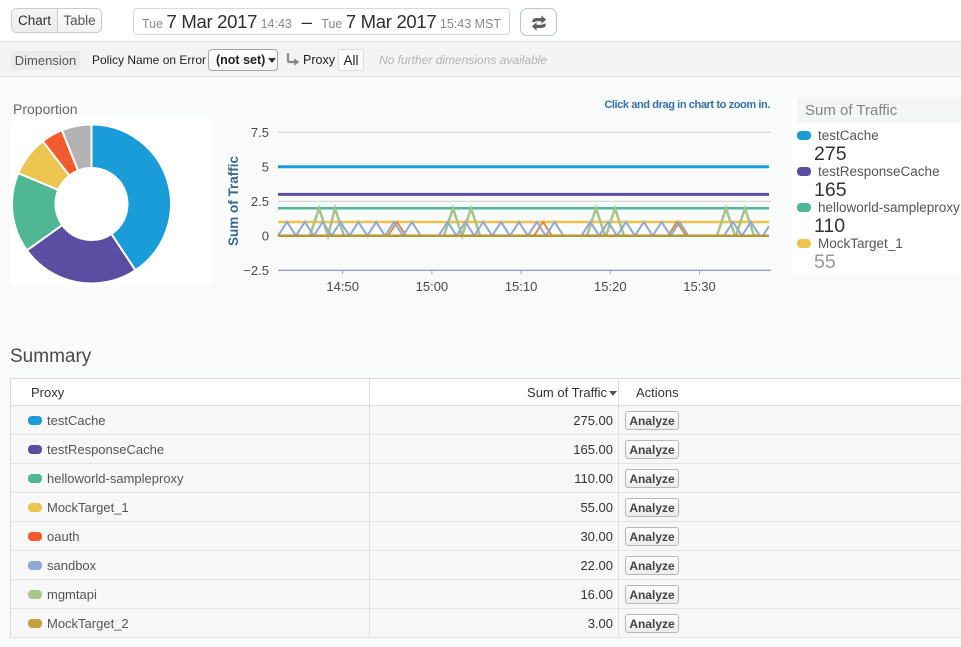 This screenshot has height=647, width=961. Describe the element at coordinates (265, 235) in the screenshot. I see `svg-text: 0` at that location.